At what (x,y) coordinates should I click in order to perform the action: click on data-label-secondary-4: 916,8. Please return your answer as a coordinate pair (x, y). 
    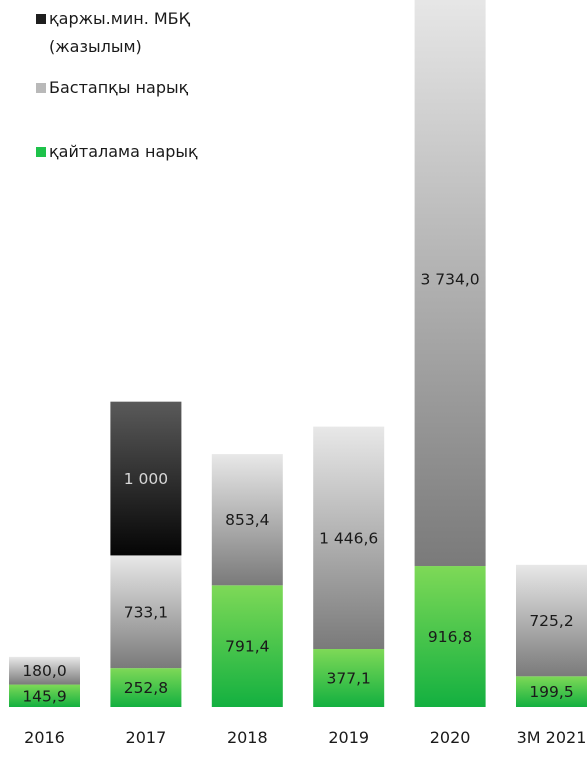
    Looking at the image, I should click on (450, 637).